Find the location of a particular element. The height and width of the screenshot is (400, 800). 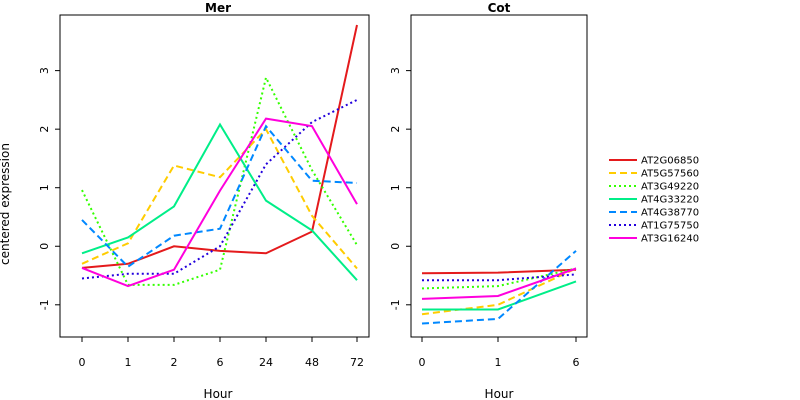

series-line-at1g75750-cot is located at coordinates (499, 277).